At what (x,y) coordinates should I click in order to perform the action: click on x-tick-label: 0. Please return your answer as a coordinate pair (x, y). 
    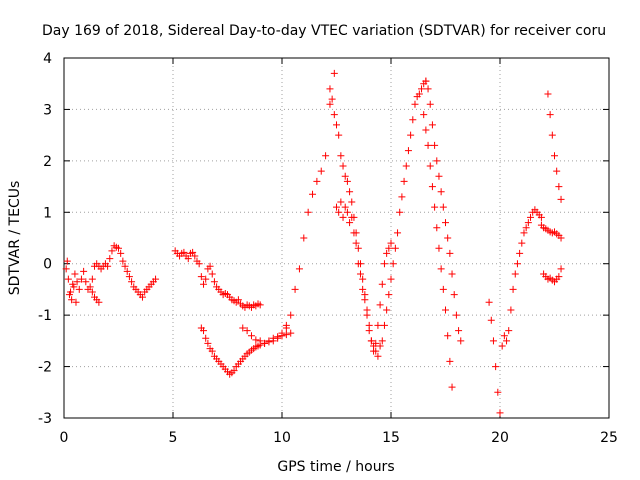
    Looking at the image, I should click on (64, 438).